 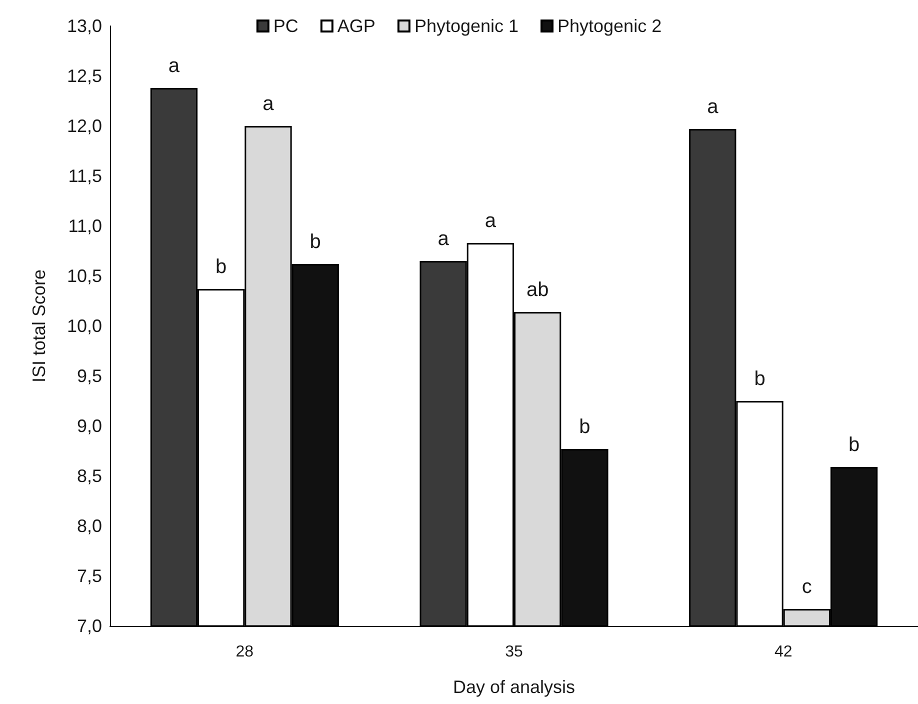 I want to click on y-tick-label: 13,0, so click(x=84, y=26).